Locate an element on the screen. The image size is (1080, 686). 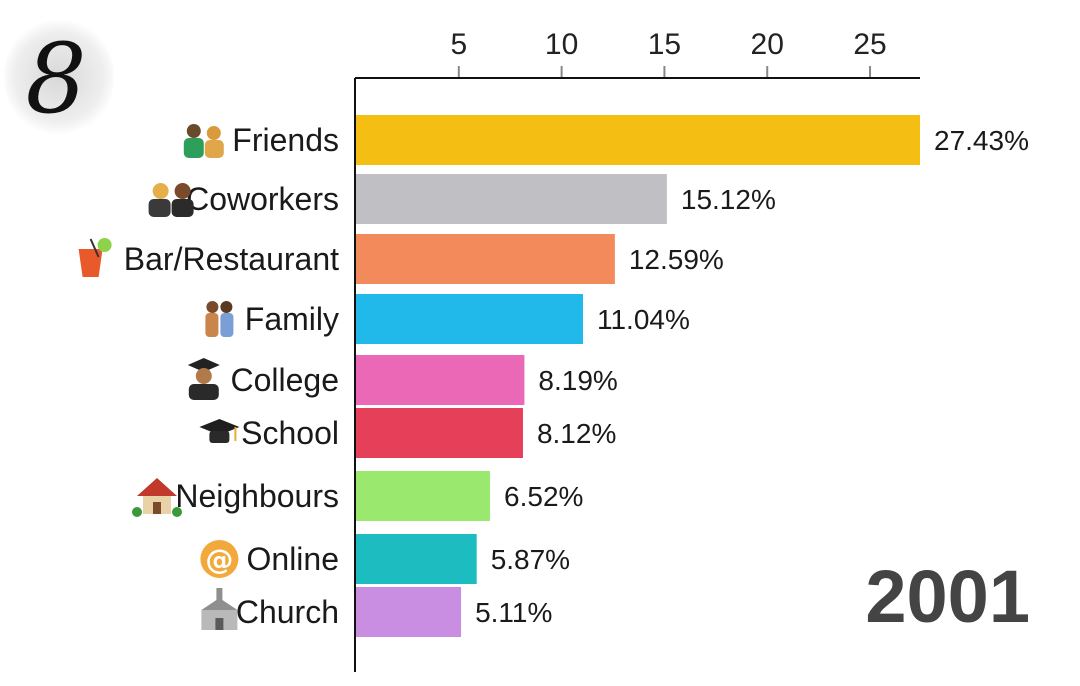
value-label: 27.43% is located at coordinates (981, 140).